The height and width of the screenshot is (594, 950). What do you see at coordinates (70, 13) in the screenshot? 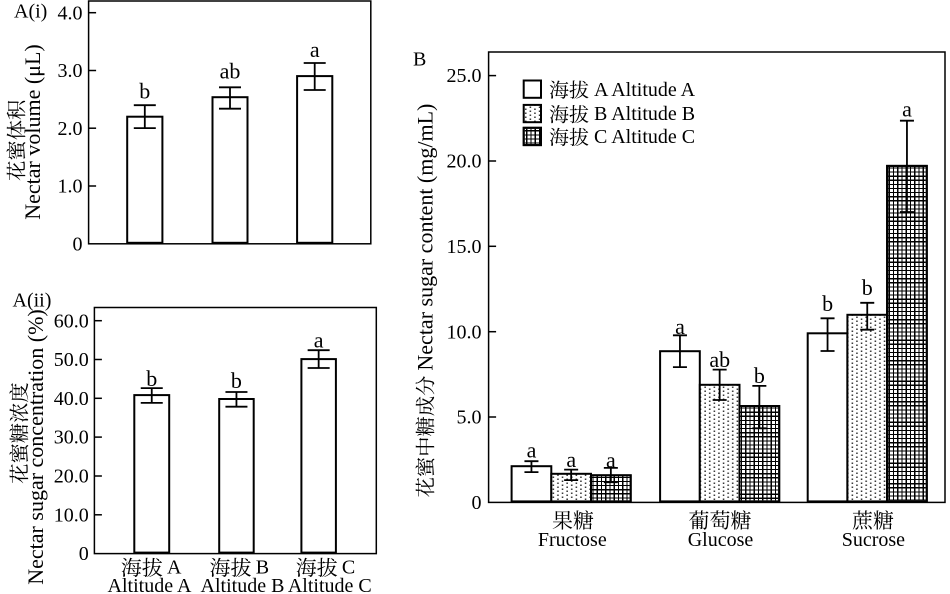
I see `svg-text: 4.0` at bounding box center [70, 13].